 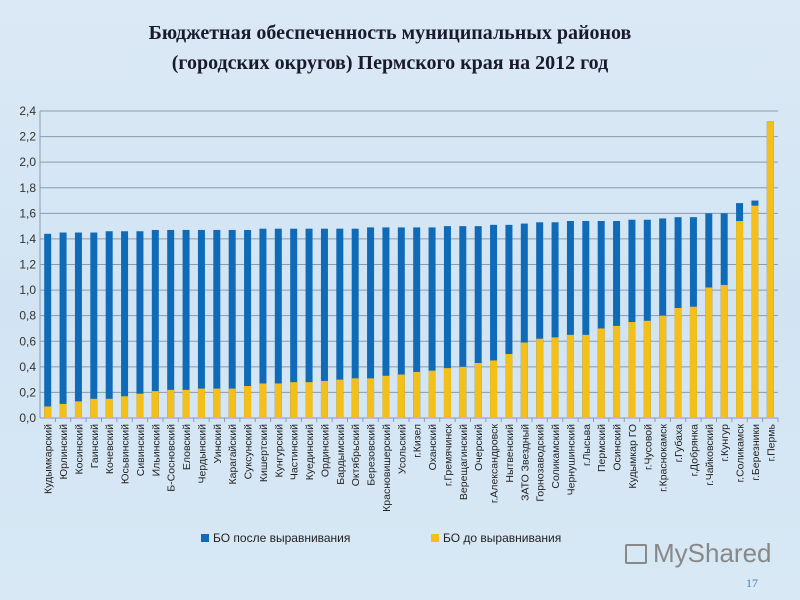 What do you see at coordinates (633, 456) in the screenshot?
I see `x-tick-label: Кудымкар ГО` at bounding box center [633, 456].